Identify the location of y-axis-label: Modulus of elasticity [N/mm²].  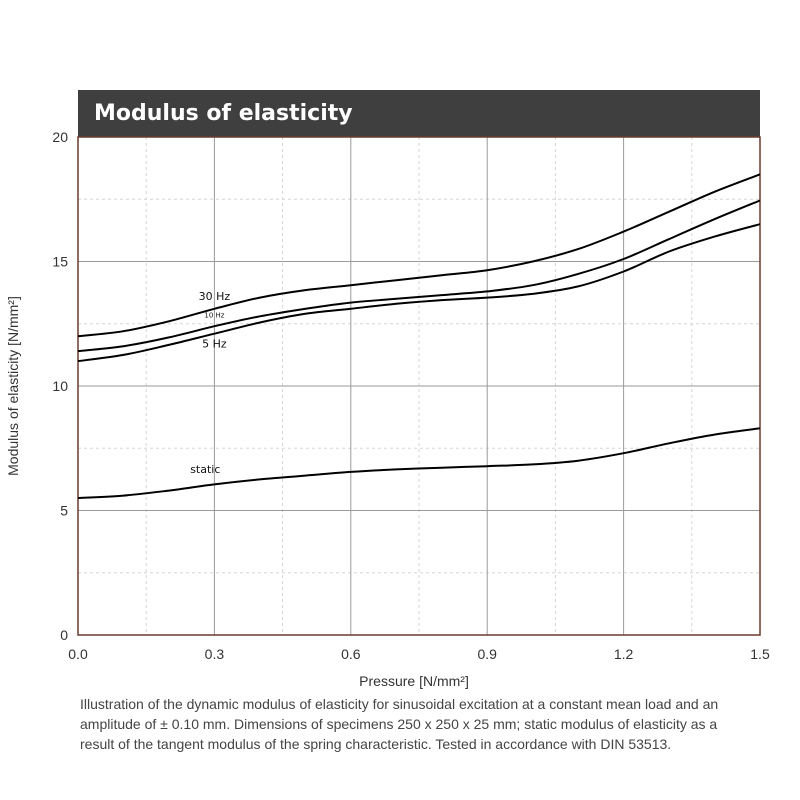
(13, 386).